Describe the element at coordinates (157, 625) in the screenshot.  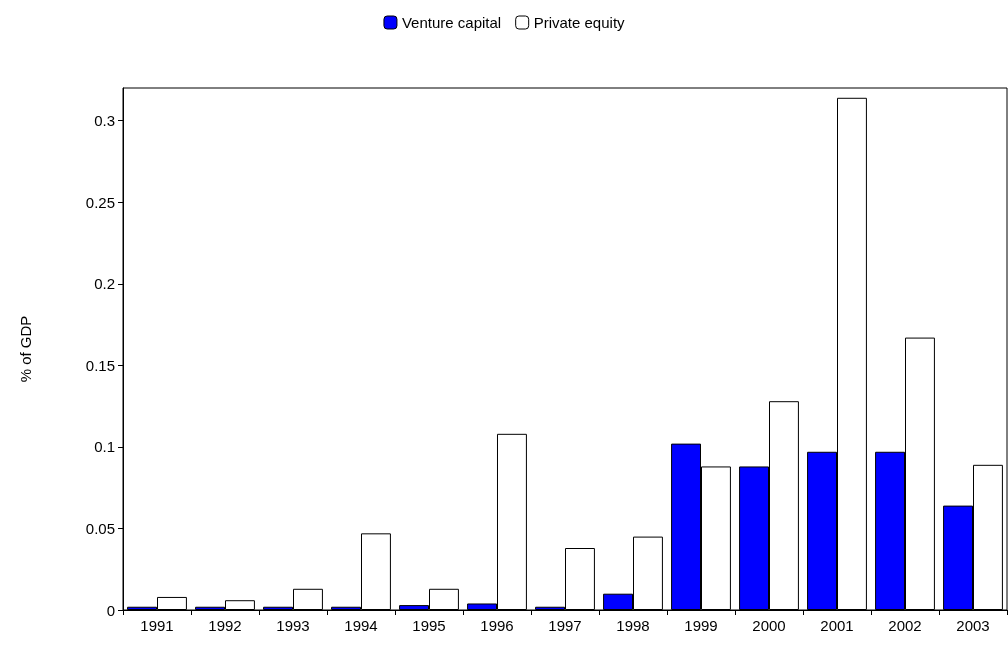
I see `x-tick-label: 1991` at that location.